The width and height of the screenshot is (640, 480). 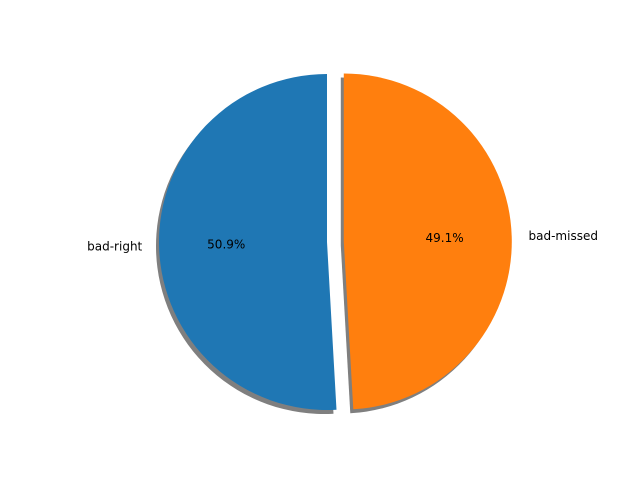 I want to click on slice-label-bad-missed: bad-missed, so click(x=563, y=236).